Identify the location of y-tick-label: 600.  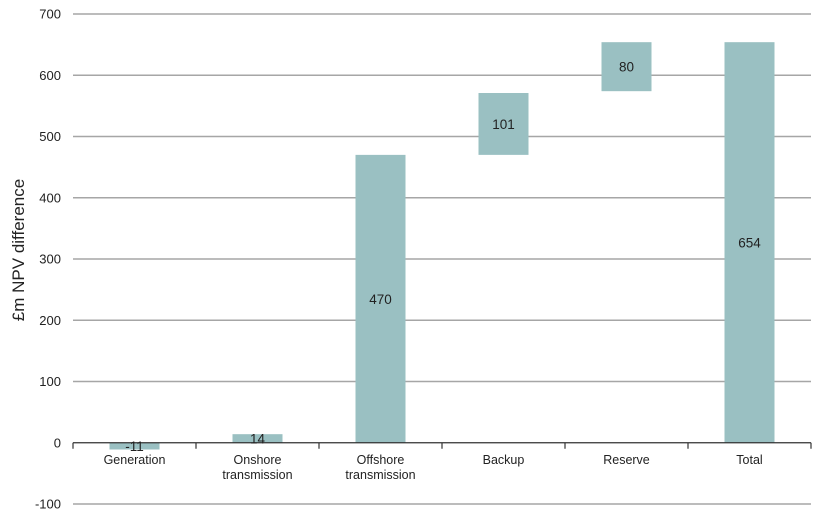
(50, 75).